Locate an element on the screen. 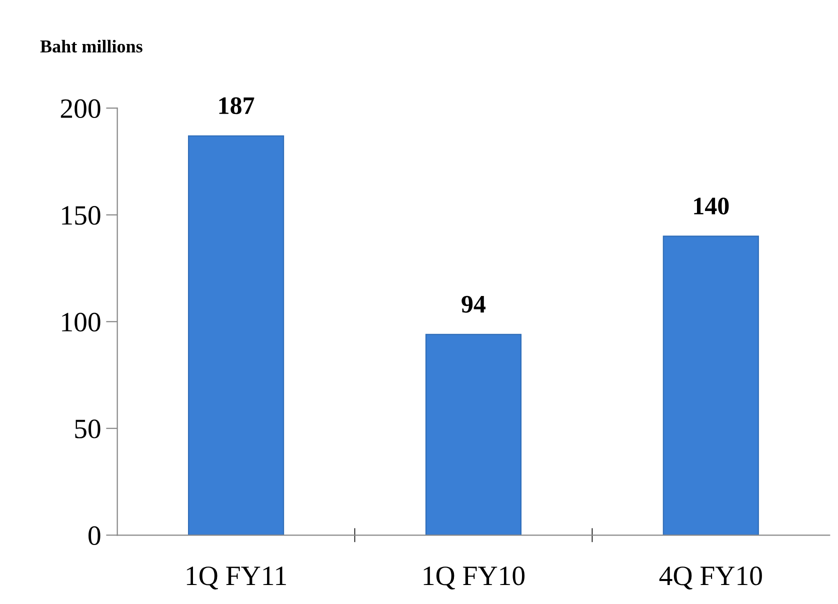 This screenshot has height=604, width=838. y-tick-label: 0 is located at coordinates (94, 536).